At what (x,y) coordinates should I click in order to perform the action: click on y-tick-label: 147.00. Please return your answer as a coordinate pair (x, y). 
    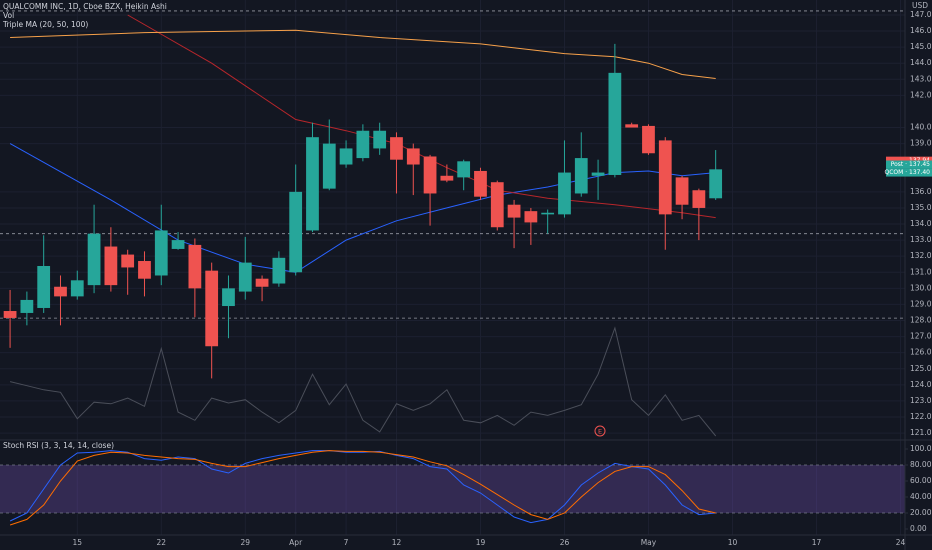
    Looking at the image, I should click on (921, 14).